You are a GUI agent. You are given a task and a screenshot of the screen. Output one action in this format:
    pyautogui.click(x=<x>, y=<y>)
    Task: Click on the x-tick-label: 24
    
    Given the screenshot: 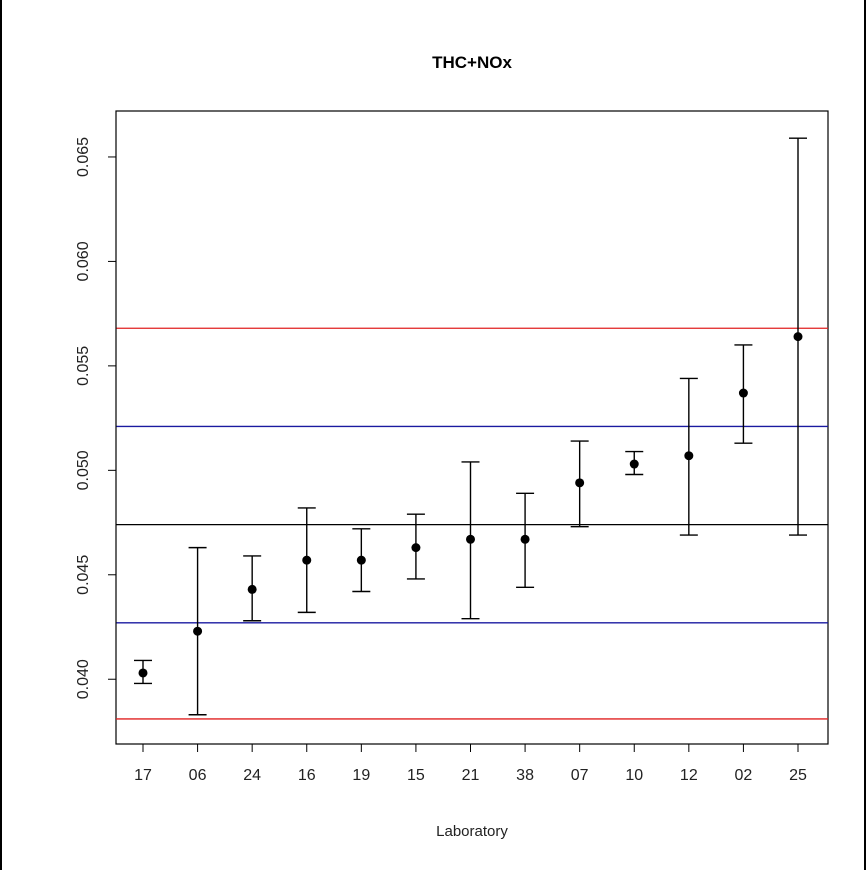 What is the action you would take?
    pyautogui.click(x=252, y=775)
    